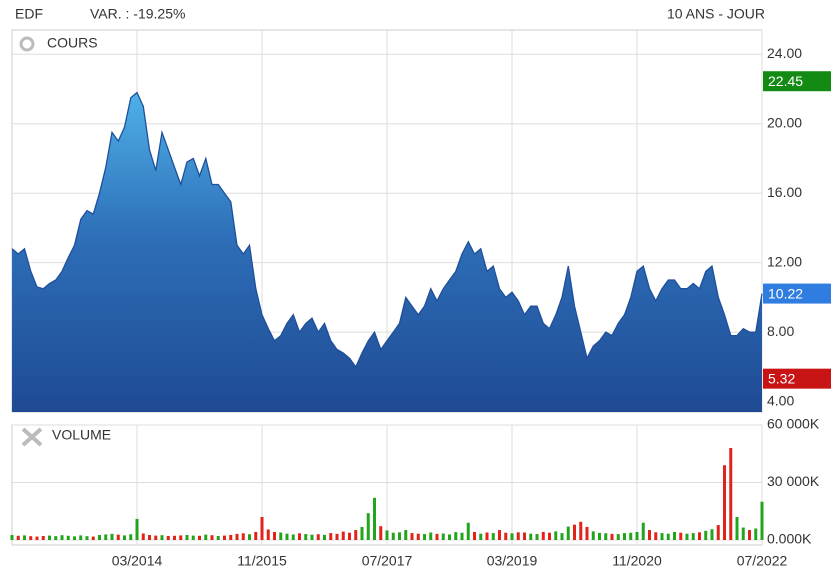 The image size is (840, 587). What do you see at coordinates (32, 437) in the screenshot?
I see `close-icon` at bounding box center [32, 437].